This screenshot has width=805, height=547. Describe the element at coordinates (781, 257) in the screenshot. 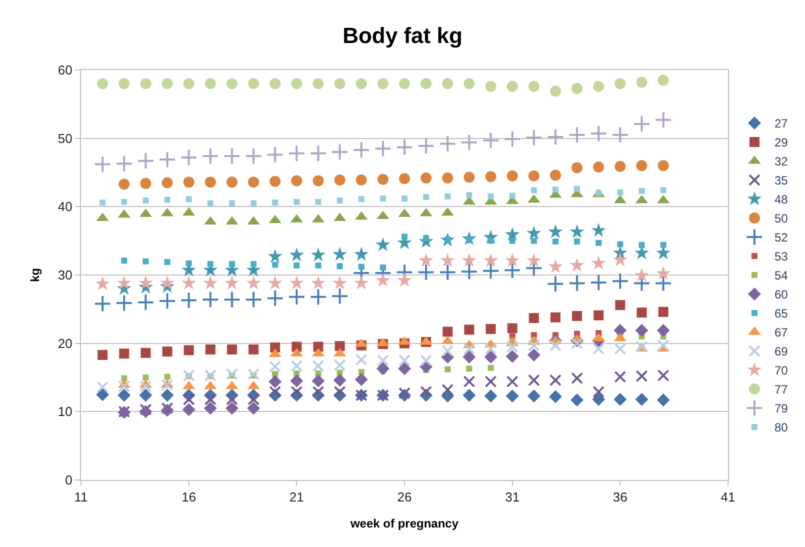

I see `legend-label: 53` at that location.